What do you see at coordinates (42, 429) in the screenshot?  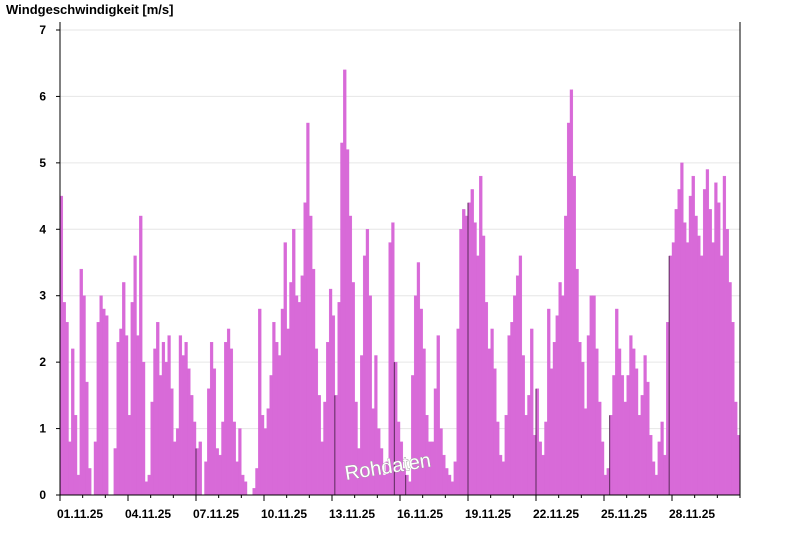 I see `y-tick-label: 1` at bounding box center [42, 429].